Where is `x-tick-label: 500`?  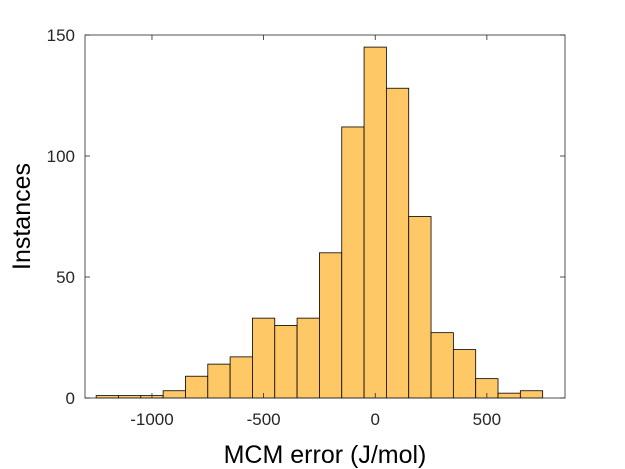
x-tick-label: 500 is located at coordinates (487, 419).